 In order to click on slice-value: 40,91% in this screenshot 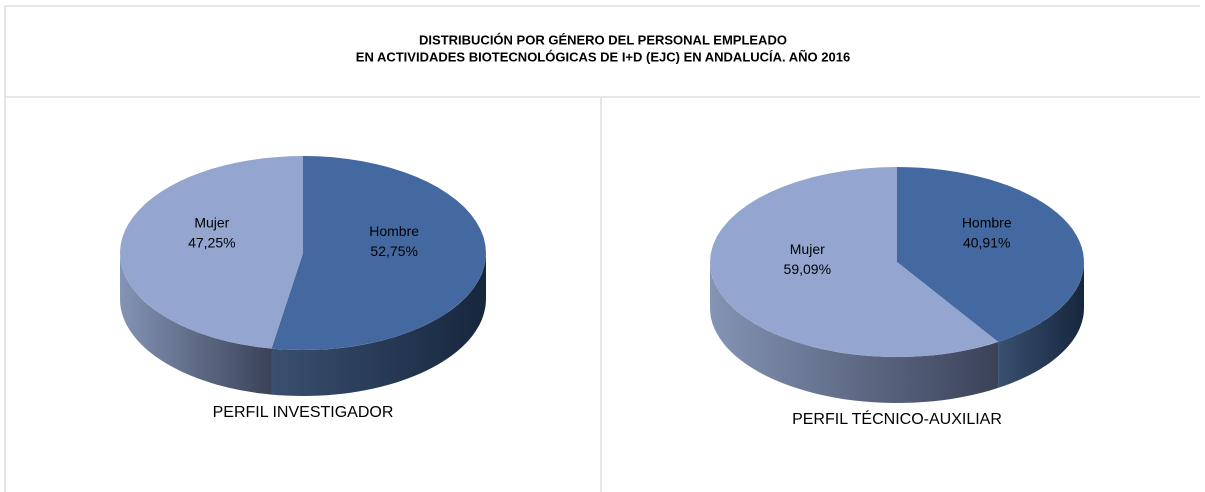, I will do `click(986, 242)`.